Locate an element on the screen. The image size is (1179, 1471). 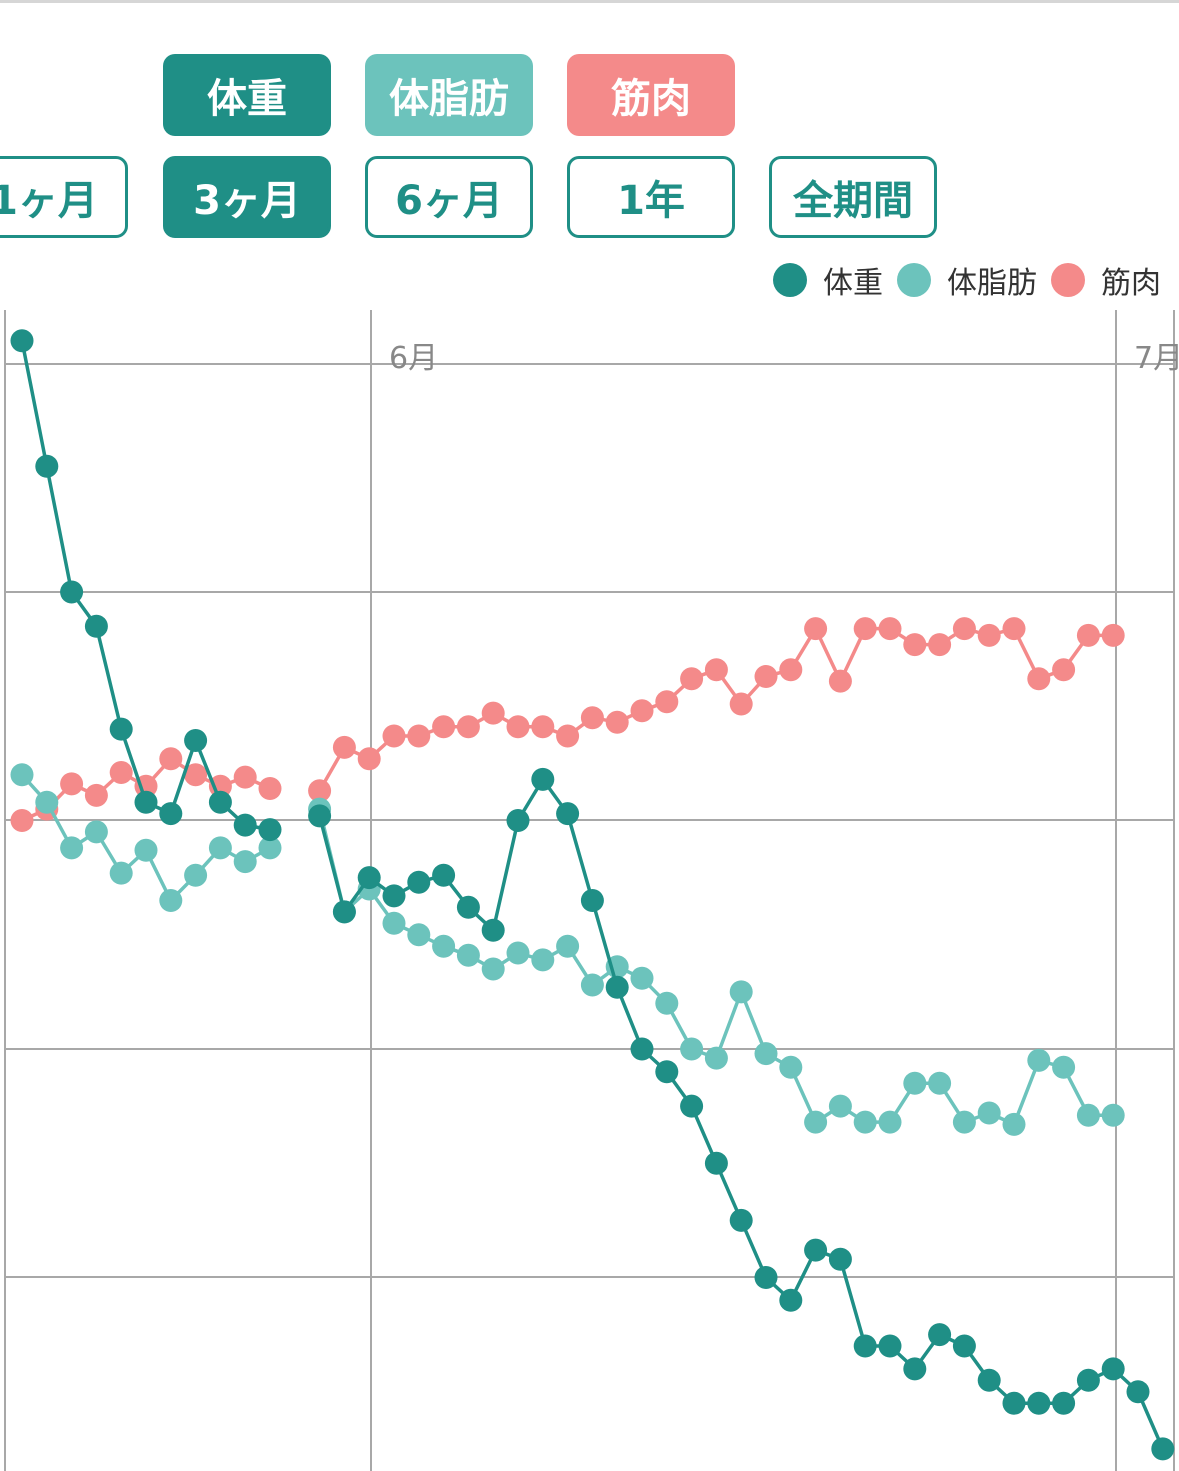
range-3-months-button: 3ヶ月 is located at coordinates (247, 197).